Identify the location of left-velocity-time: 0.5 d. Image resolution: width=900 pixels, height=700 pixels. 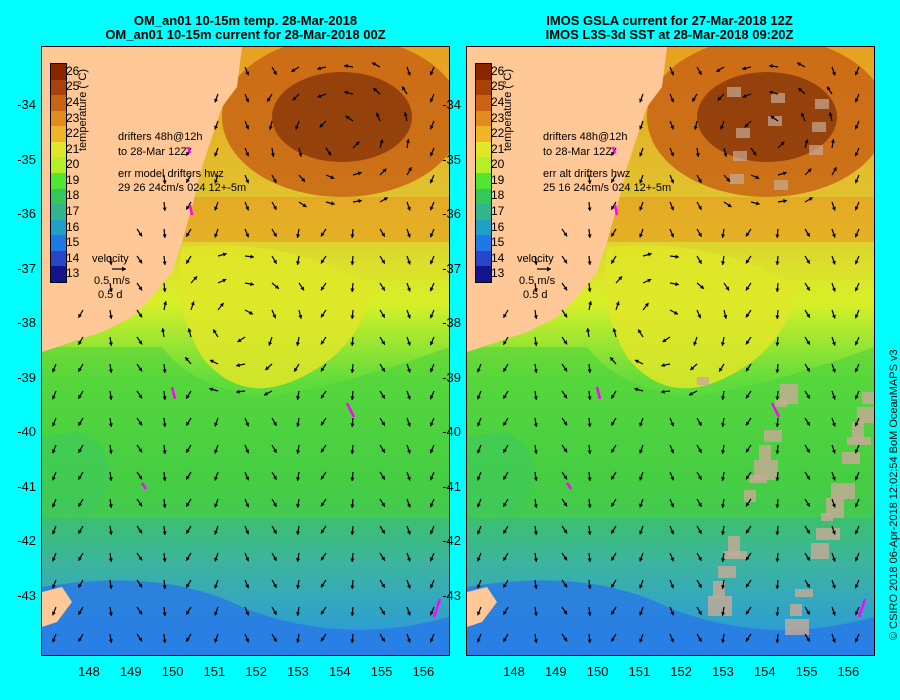
(110, 295).